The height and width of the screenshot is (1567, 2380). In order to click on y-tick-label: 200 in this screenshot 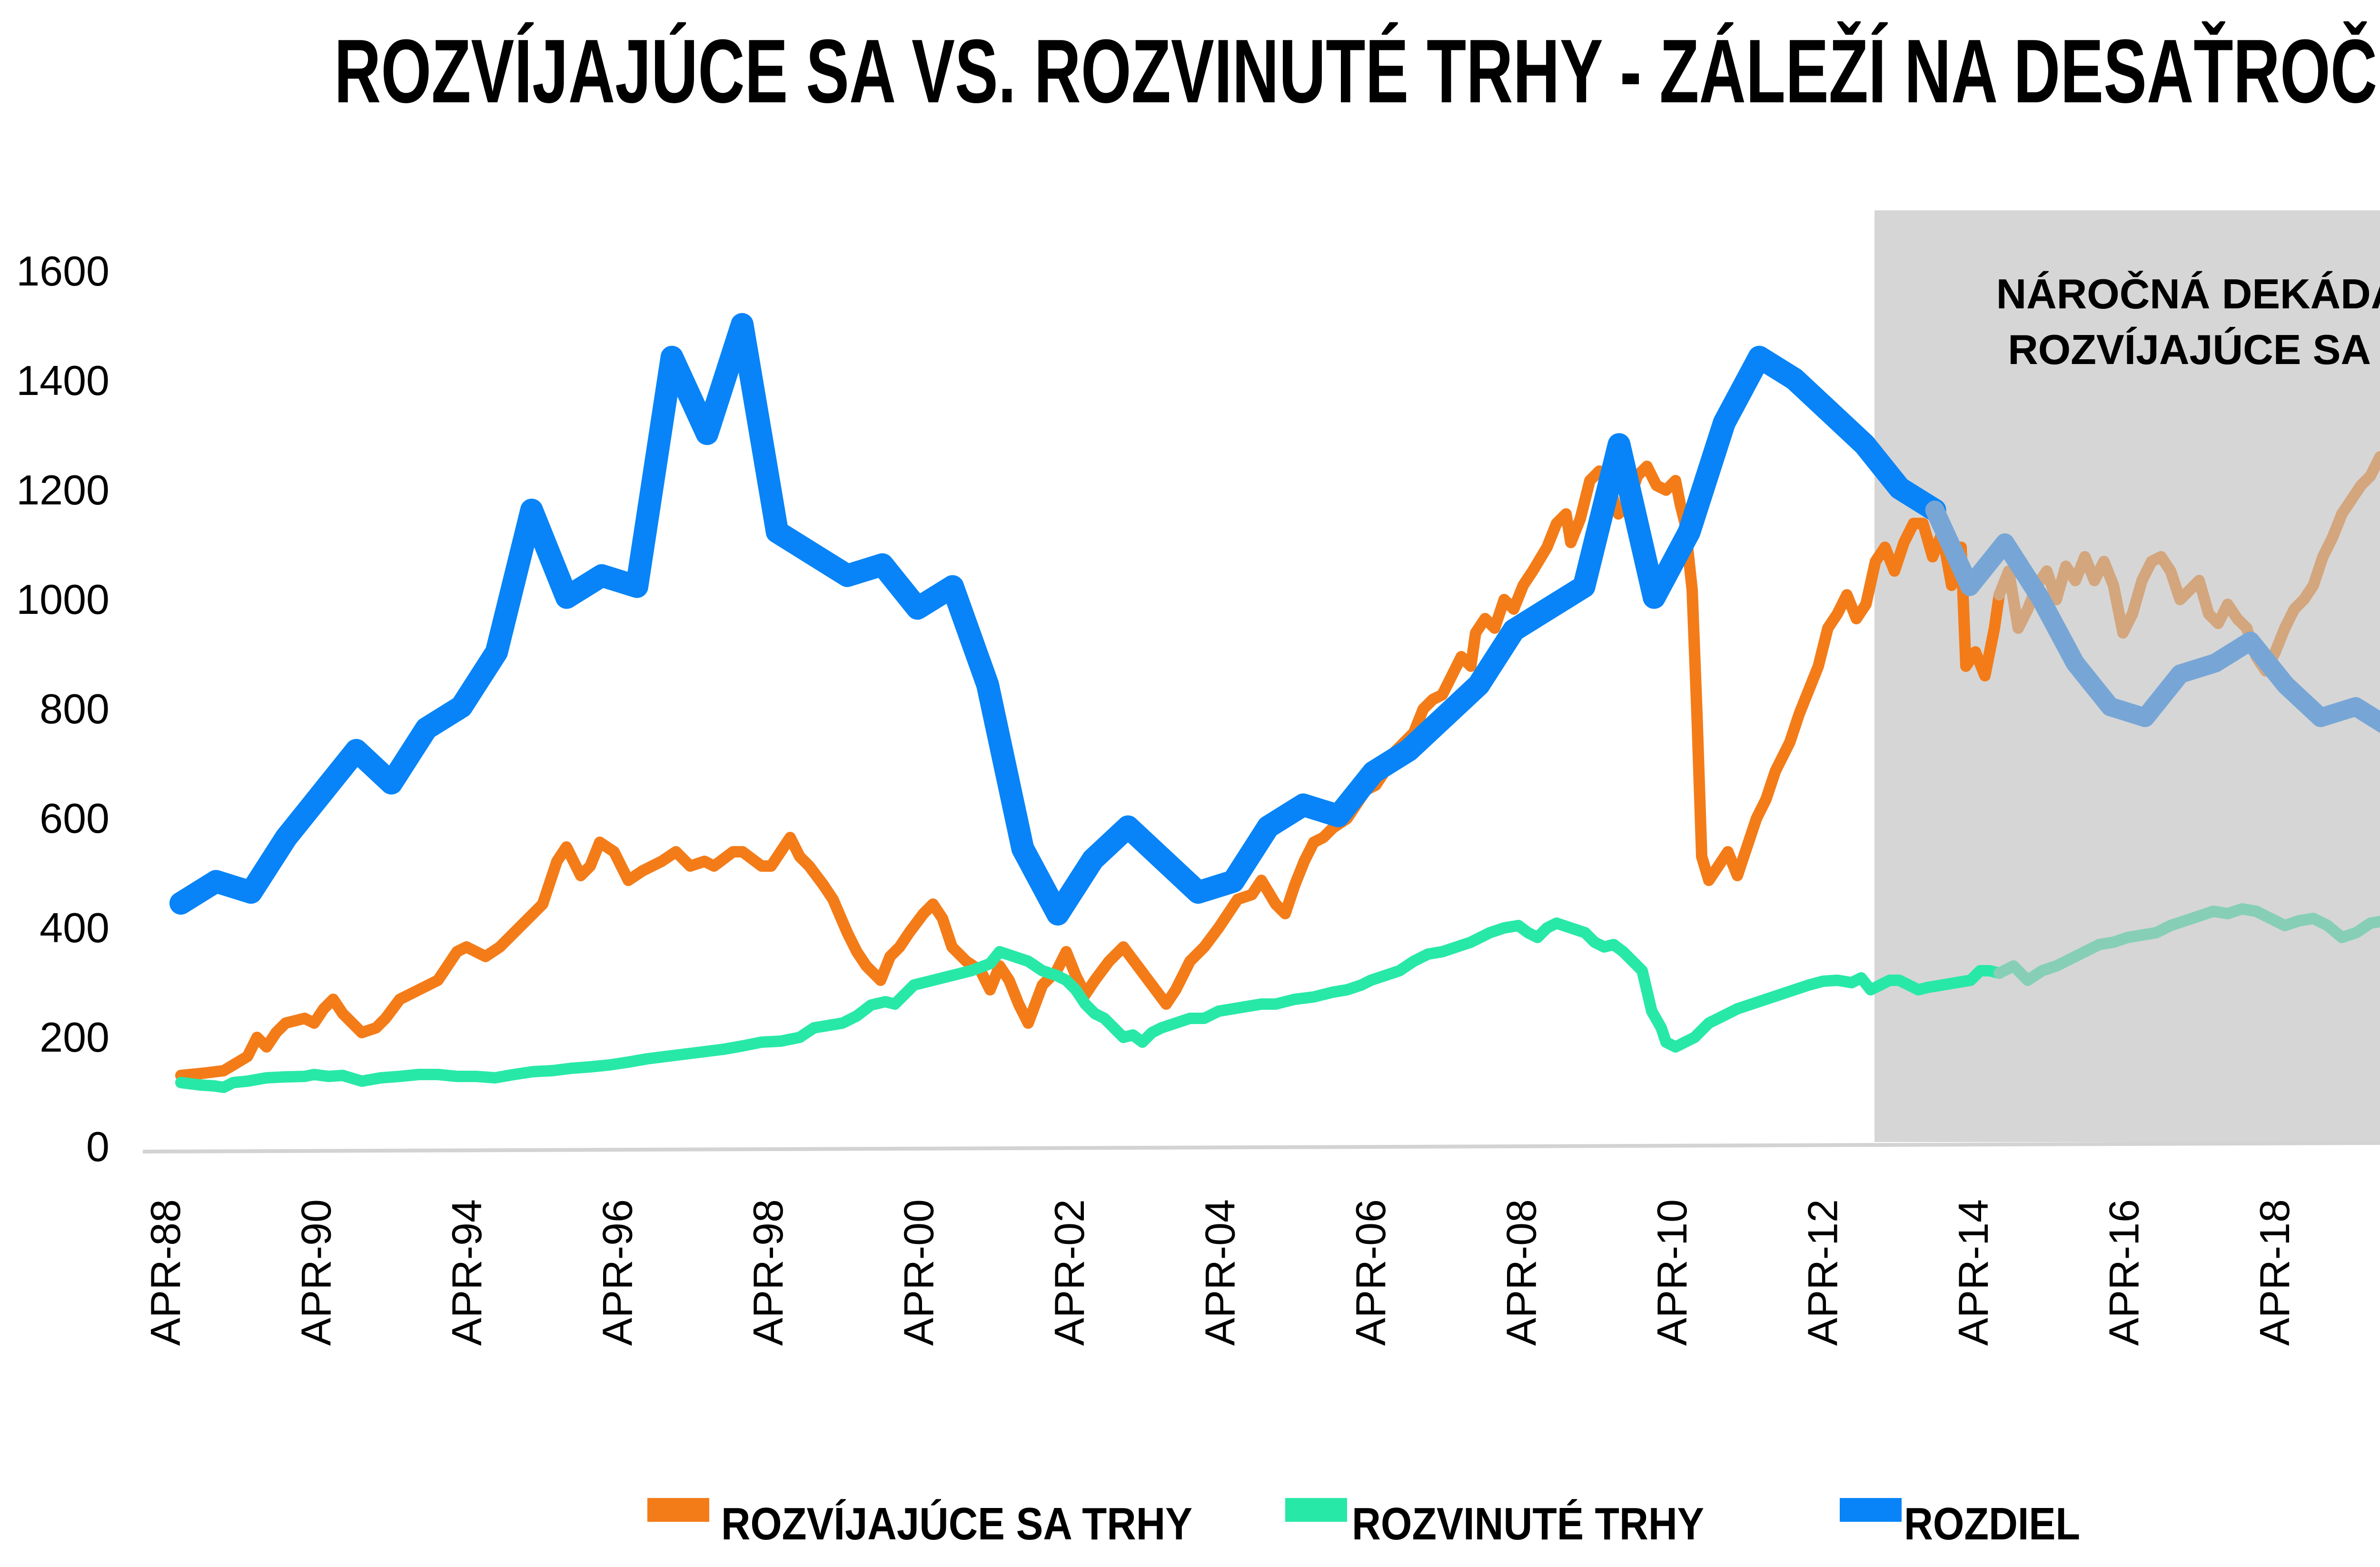, I will do `click(74, 1037)`.